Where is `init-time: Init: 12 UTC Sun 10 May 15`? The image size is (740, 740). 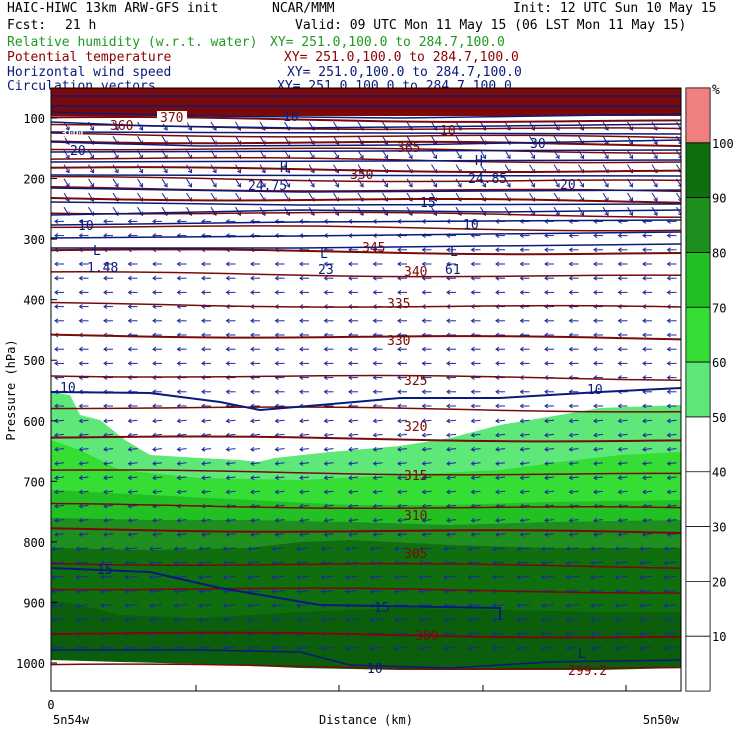 init-time: Init: 12 UTC Sun 10 May 15 is located at coordinates (615, 8).